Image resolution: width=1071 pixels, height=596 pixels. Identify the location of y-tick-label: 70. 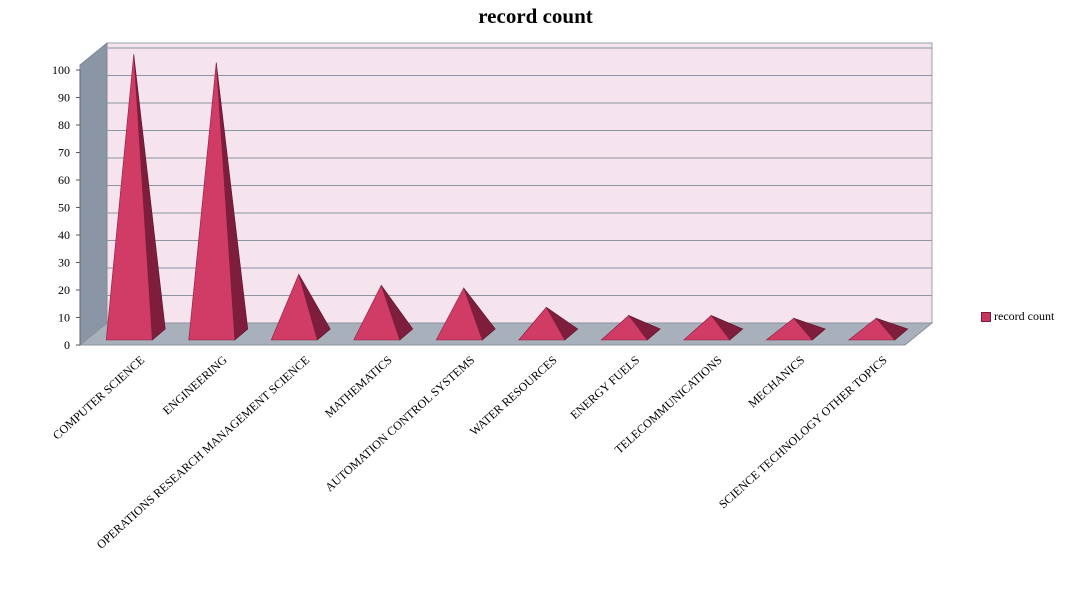
(64, 153).